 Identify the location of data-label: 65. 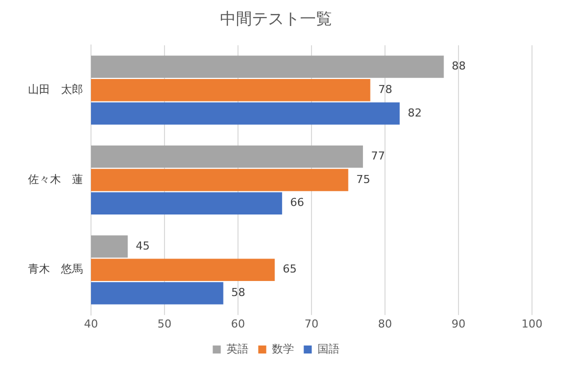
(289, 269).